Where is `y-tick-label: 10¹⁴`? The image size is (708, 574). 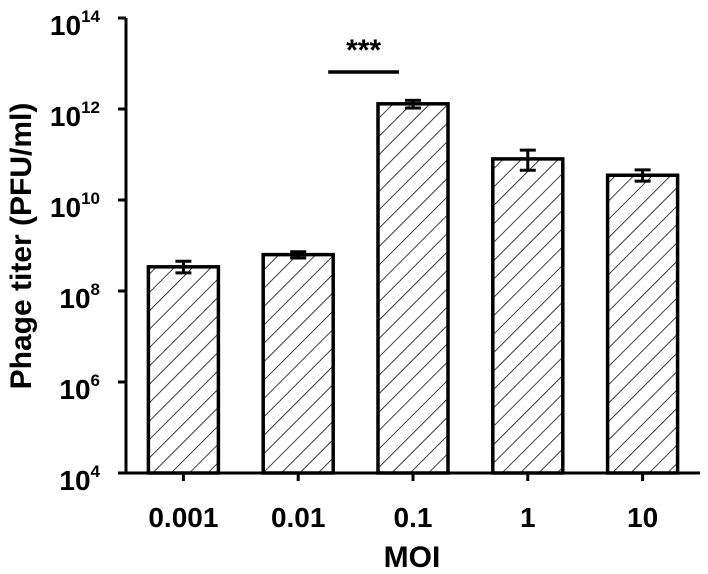
y-tick-label: 10¹⁴ is located at coordinates (75, 24).